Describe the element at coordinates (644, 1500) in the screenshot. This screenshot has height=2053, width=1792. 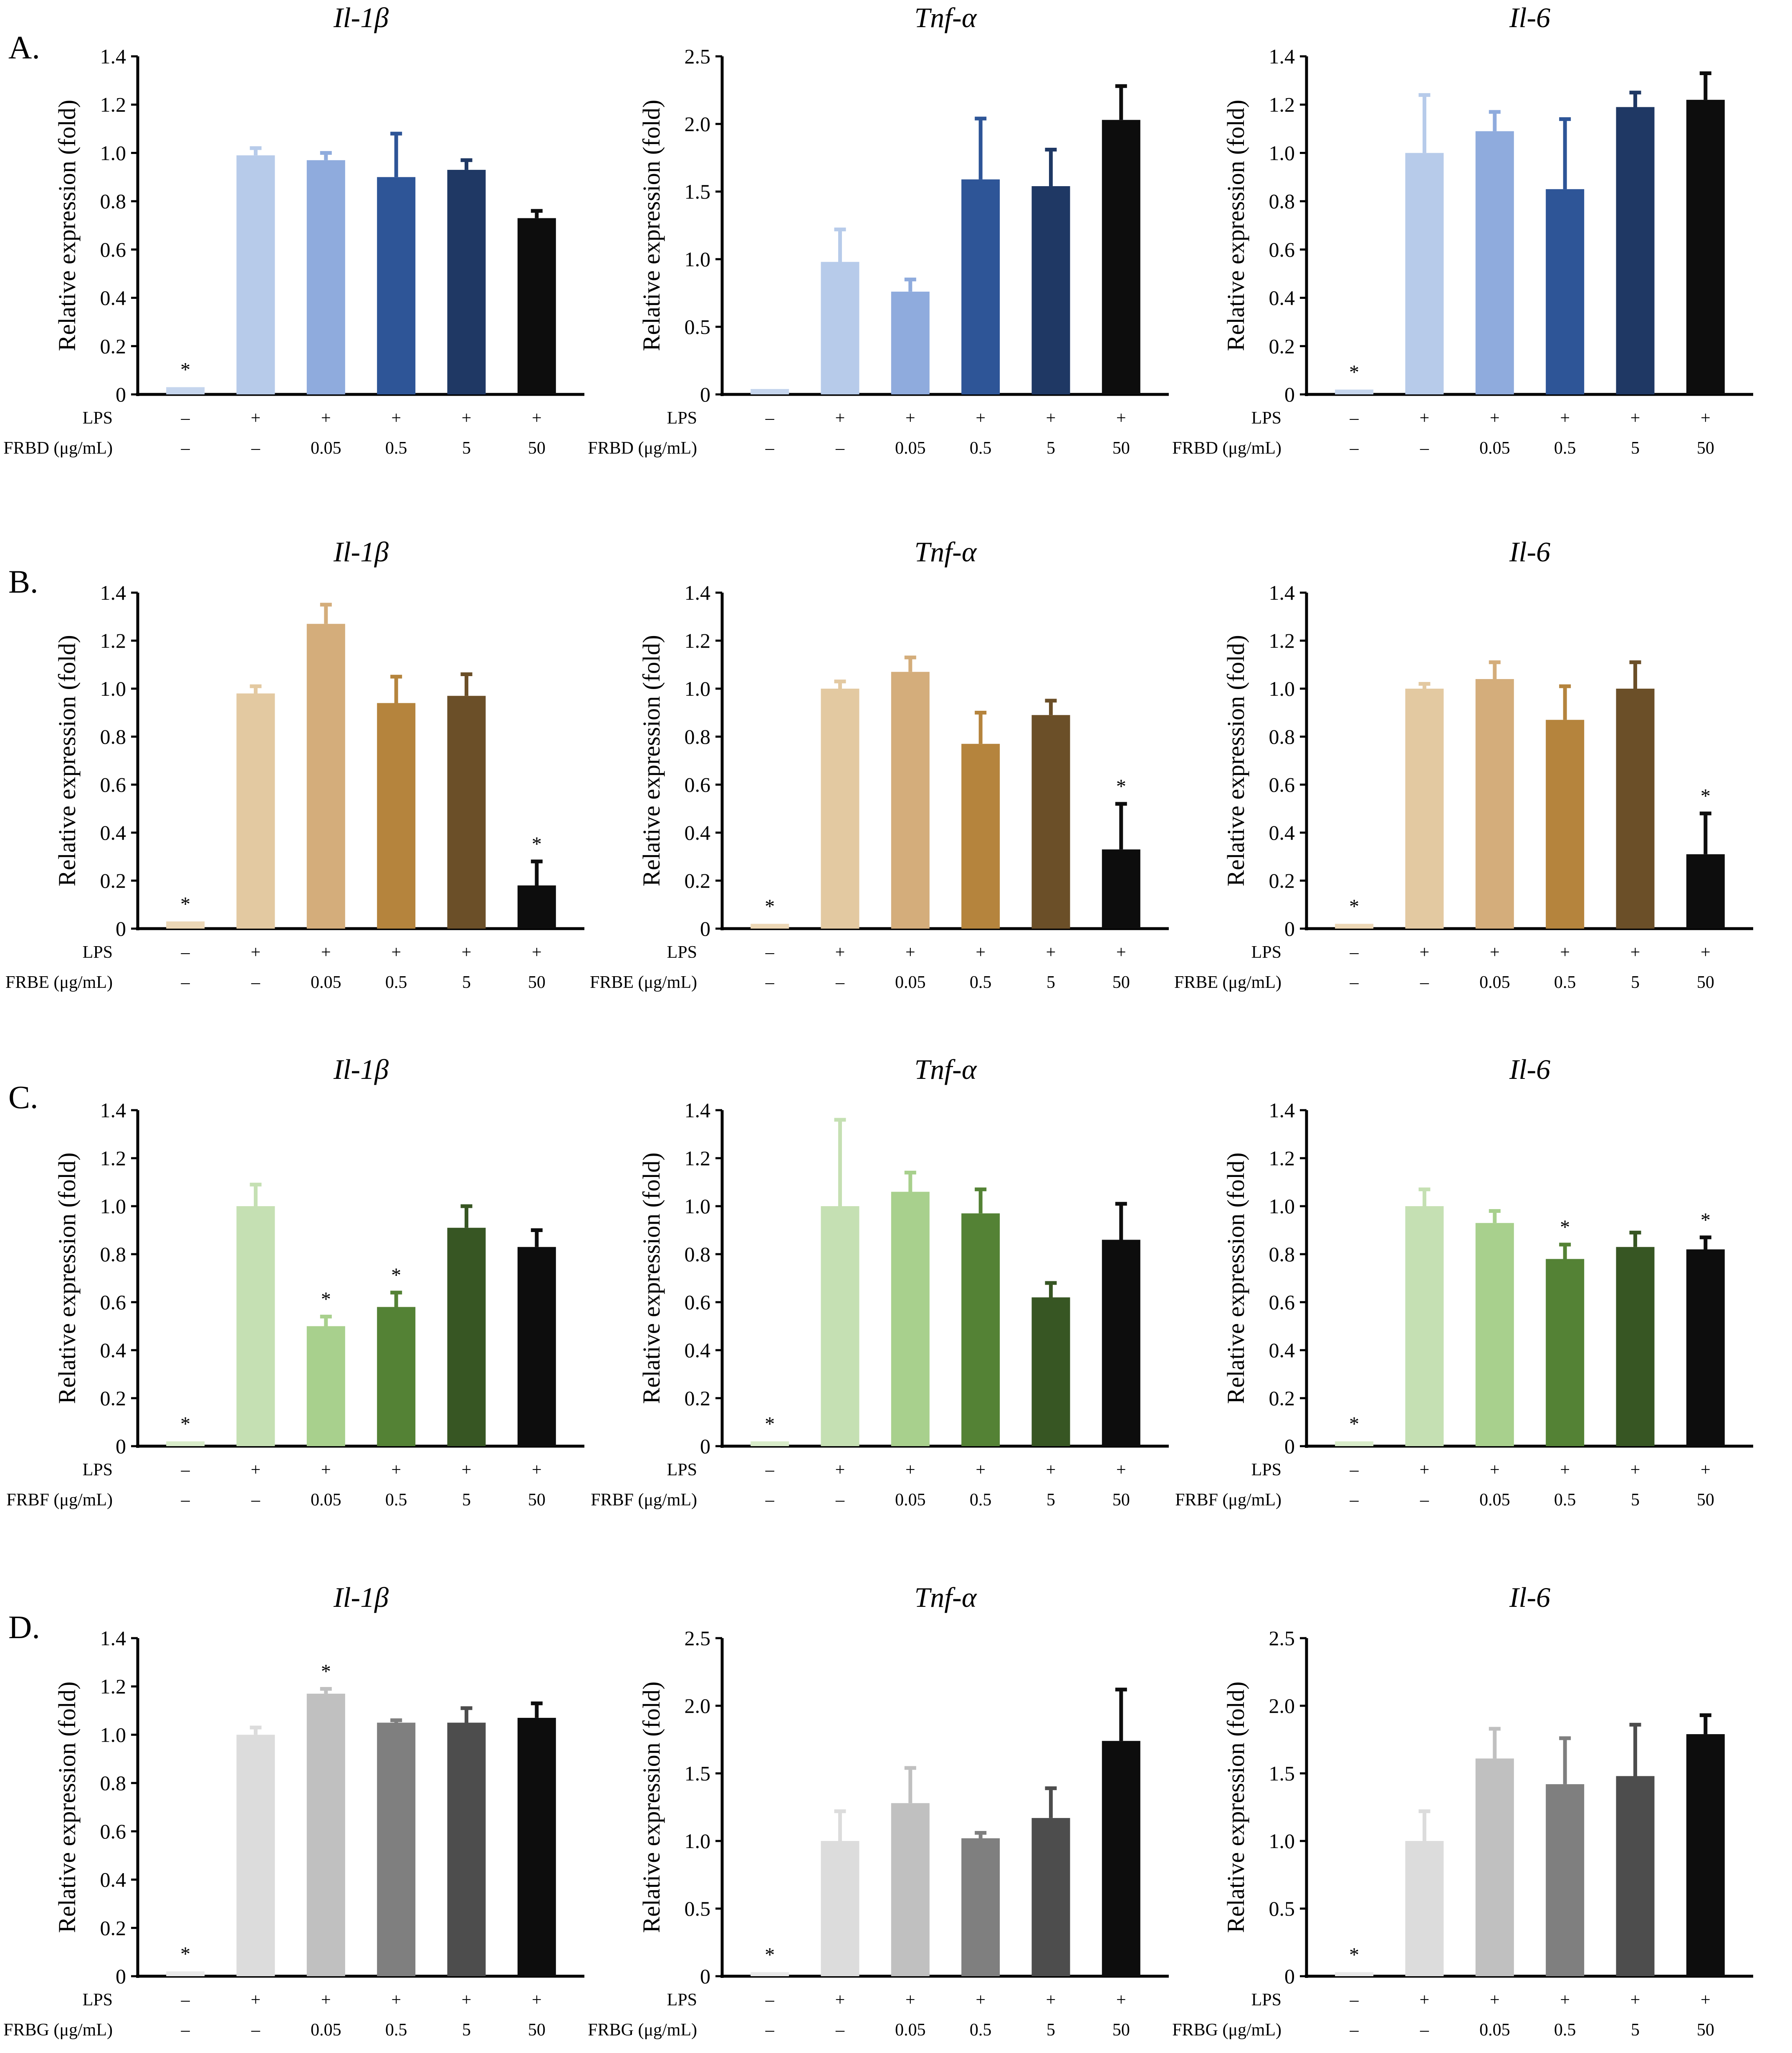
I see `condition-label: FRBF (μg/mL)` at that location.